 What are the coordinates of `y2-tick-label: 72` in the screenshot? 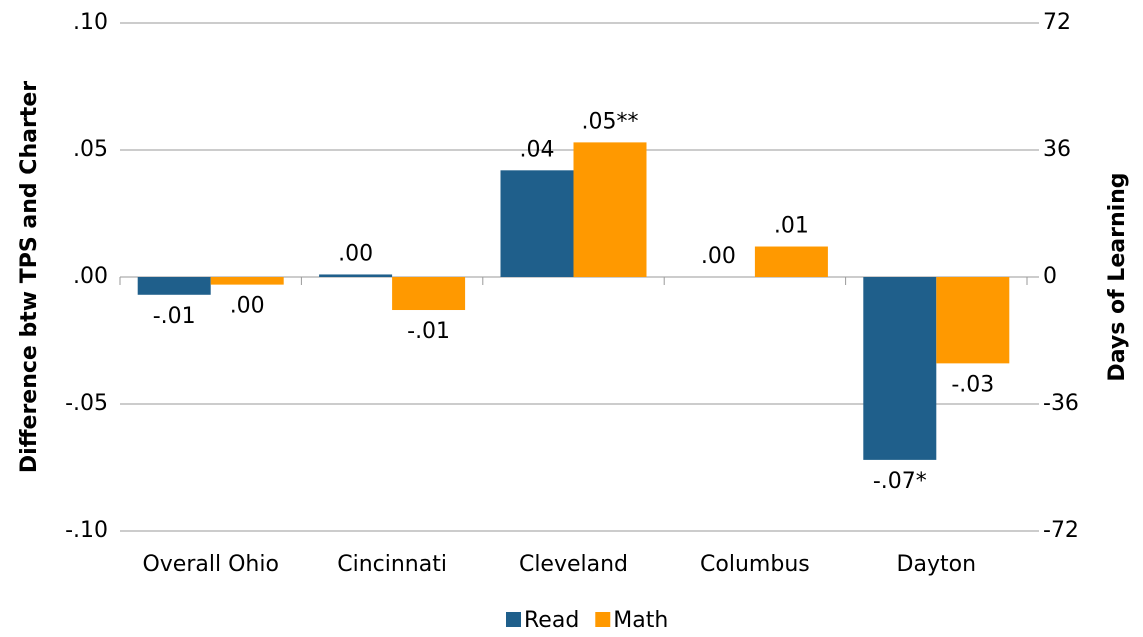 It's located at (1057, 22).